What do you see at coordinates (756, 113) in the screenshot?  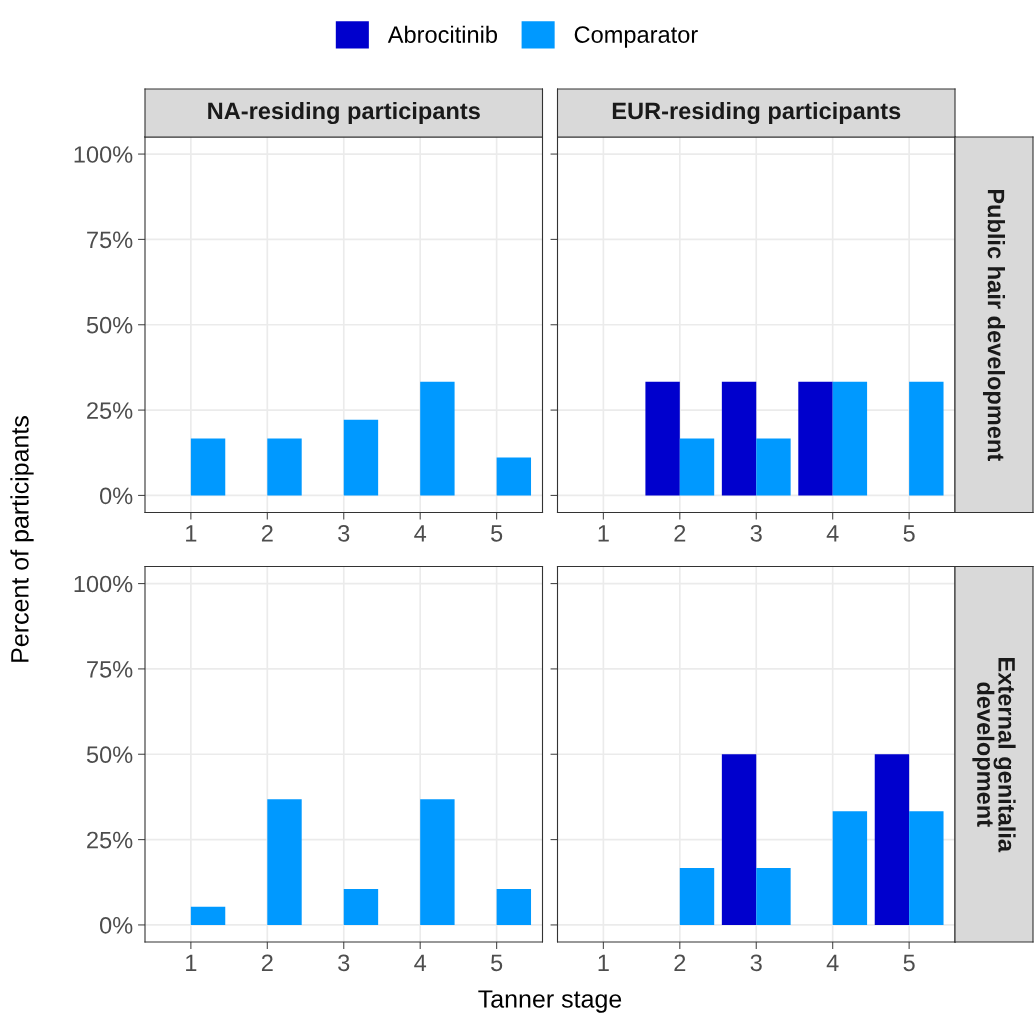 I see `chart-title: EUR-residing participants` at bounding box center [756, 113].